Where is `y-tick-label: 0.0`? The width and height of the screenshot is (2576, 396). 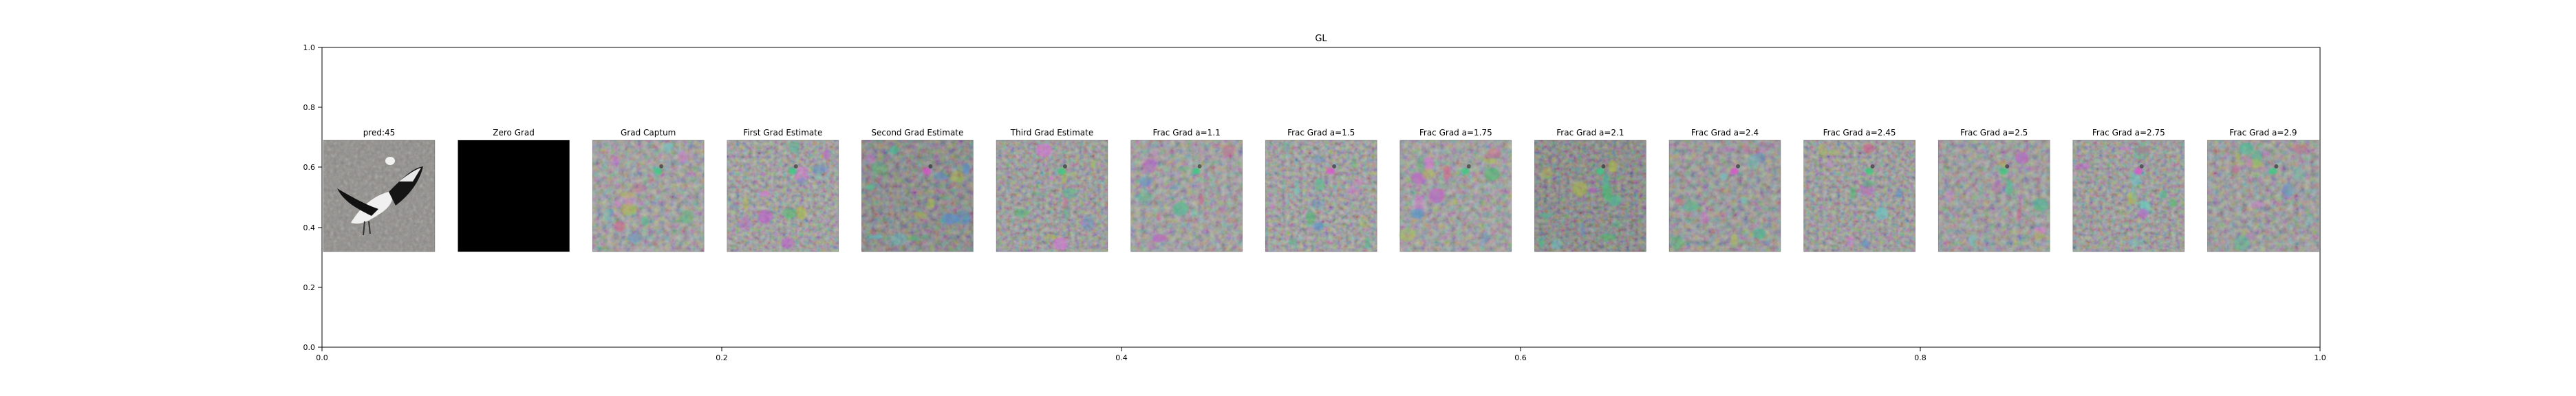 y-tick-label: 0.0 is located at coordinates (309, 347).